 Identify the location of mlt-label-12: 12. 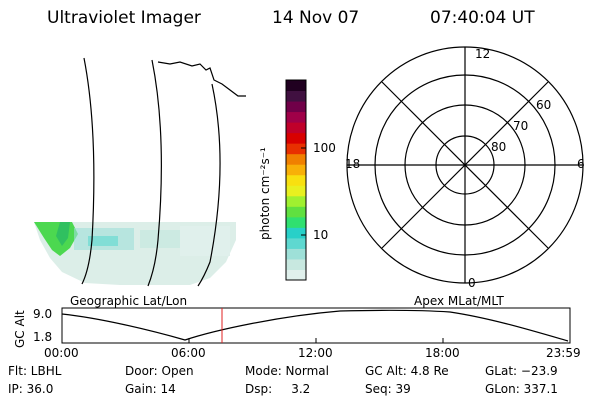
(483, 54).